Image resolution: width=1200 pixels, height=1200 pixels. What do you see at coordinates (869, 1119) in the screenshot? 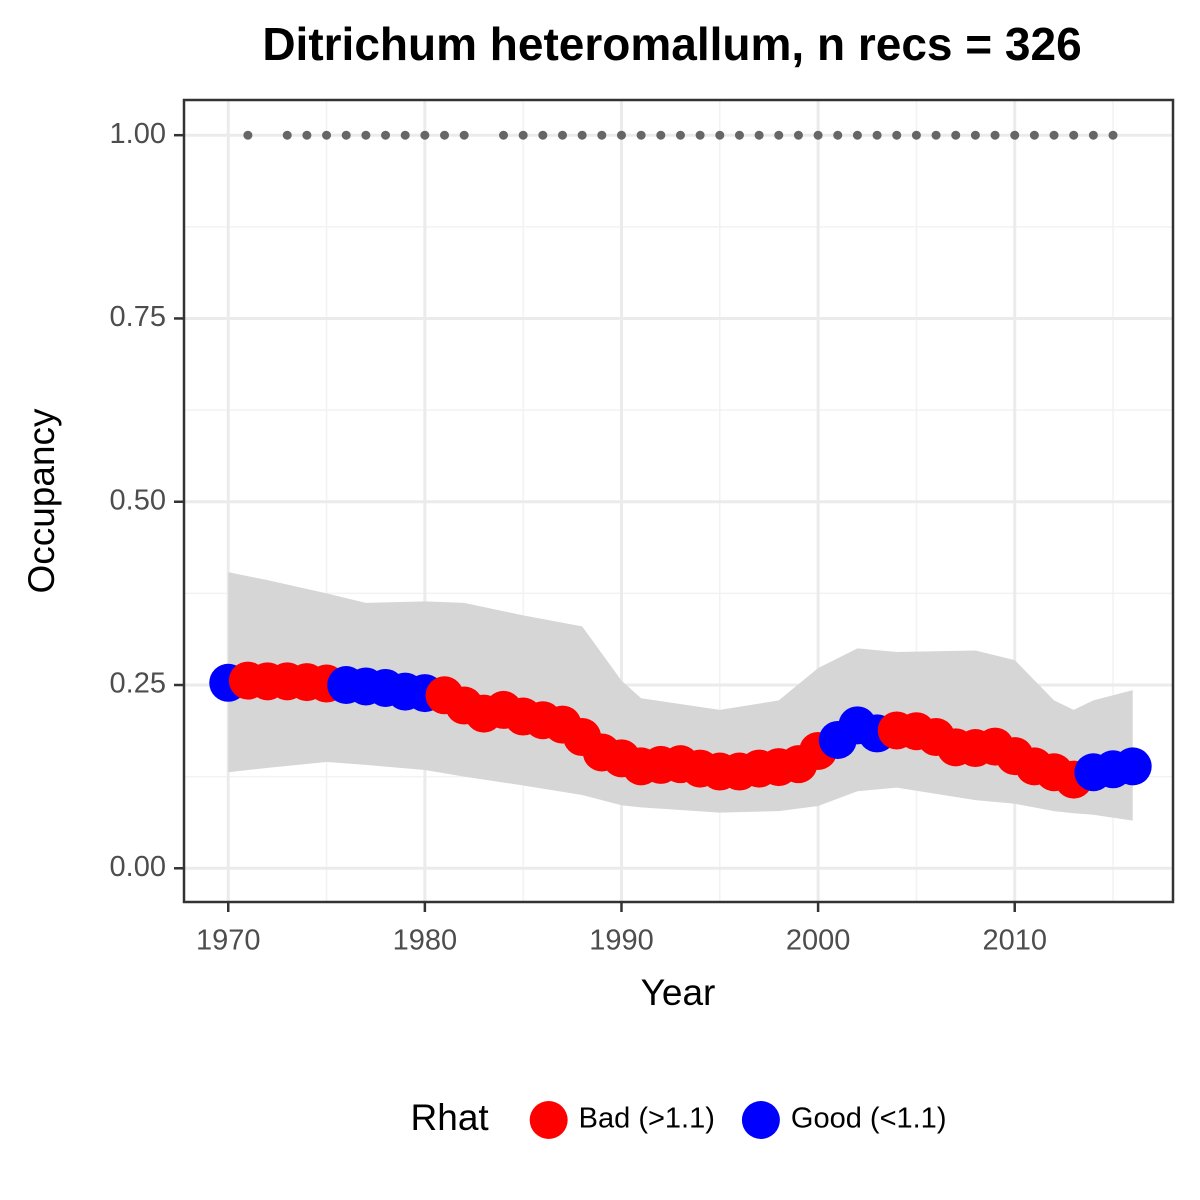
I see `legend-label: Good (<1.1)` at bounding box center [869, 1119].